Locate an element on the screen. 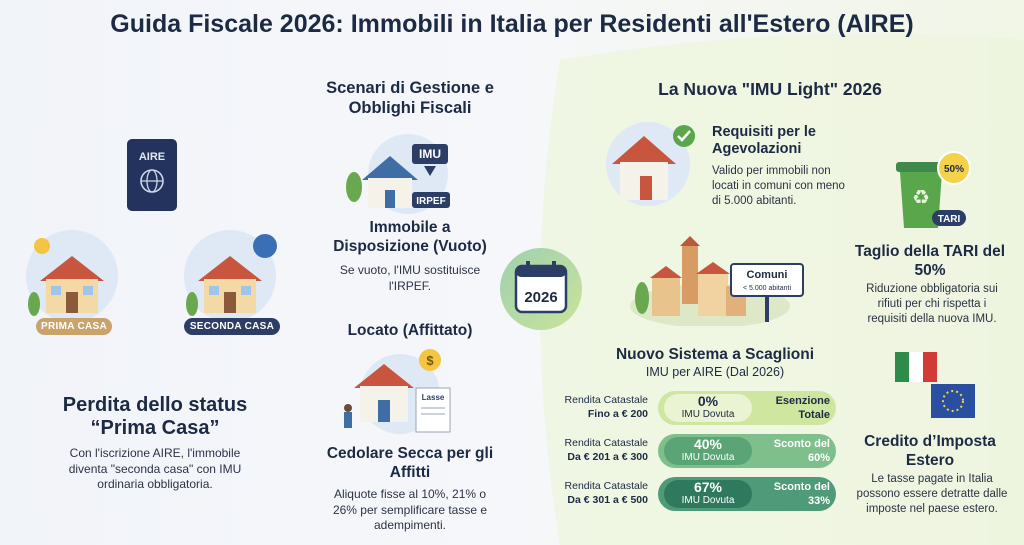 This screenshot has width=1024, height=545. bracket-range: Fino a € 200 is located at coordinates (617, 414).